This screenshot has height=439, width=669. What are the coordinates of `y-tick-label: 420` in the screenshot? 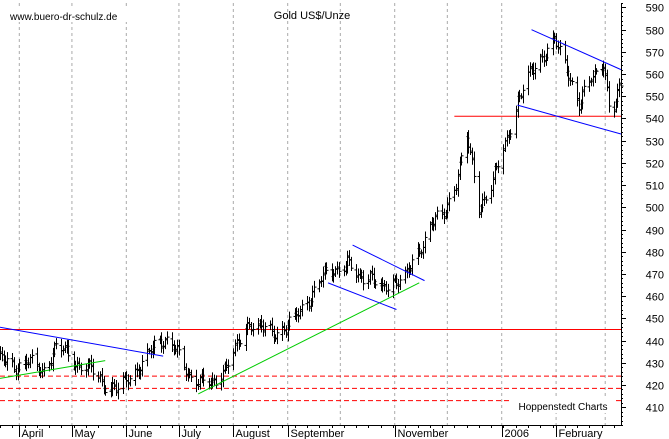 It's located at (655, 387).